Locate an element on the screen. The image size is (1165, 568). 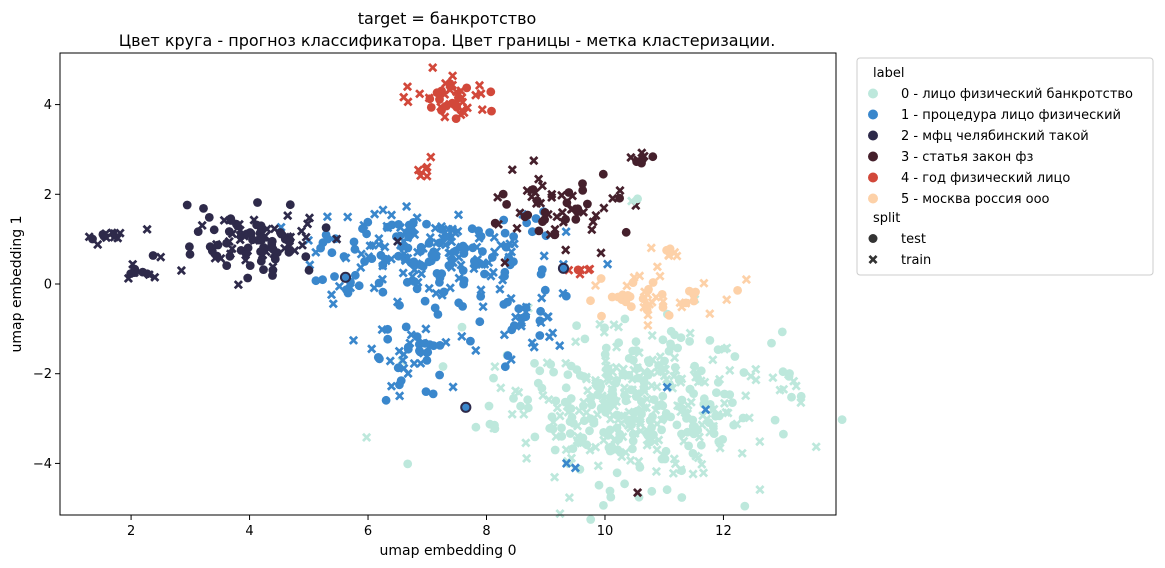
legend-item-5: 5 - москва россия ооо is located at coordinates (975, 199).